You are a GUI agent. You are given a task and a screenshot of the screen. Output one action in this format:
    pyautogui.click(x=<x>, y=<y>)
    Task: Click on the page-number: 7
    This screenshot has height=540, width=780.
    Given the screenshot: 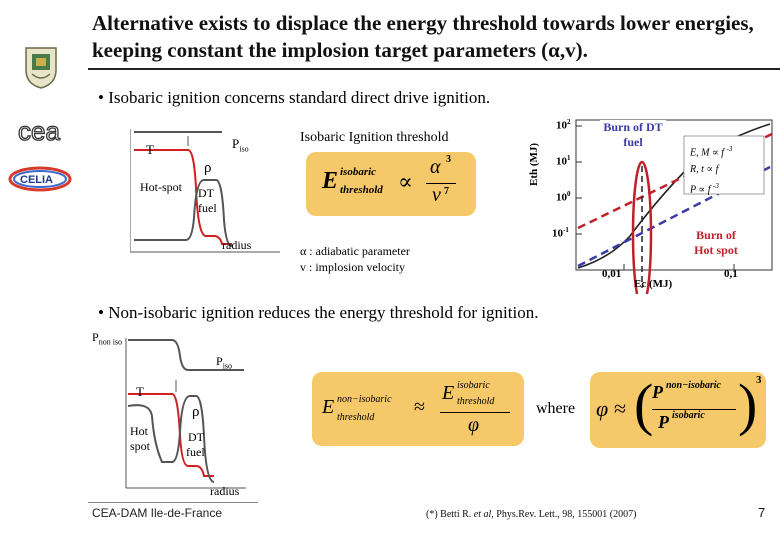 What is the action you would take?
    pyautogui.click(x=762, y=512)
    